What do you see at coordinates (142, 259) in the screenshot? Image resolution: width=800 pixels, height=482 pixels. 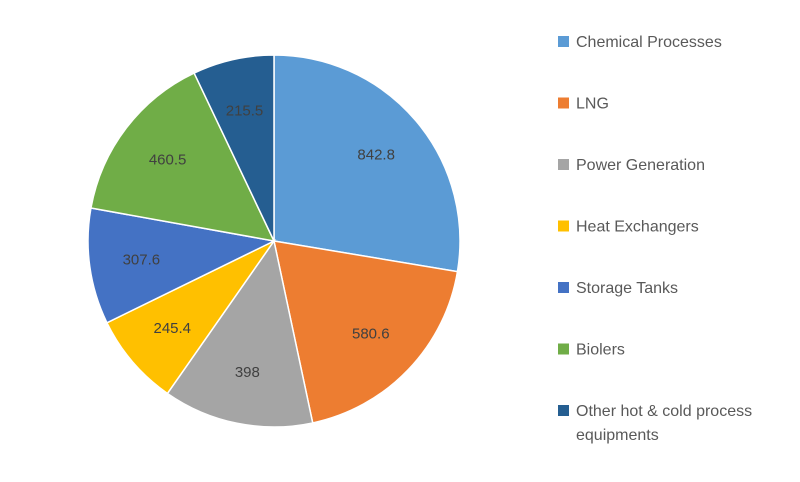 I see `slice-value-label: 307.6` at bounding box center [142, 259].